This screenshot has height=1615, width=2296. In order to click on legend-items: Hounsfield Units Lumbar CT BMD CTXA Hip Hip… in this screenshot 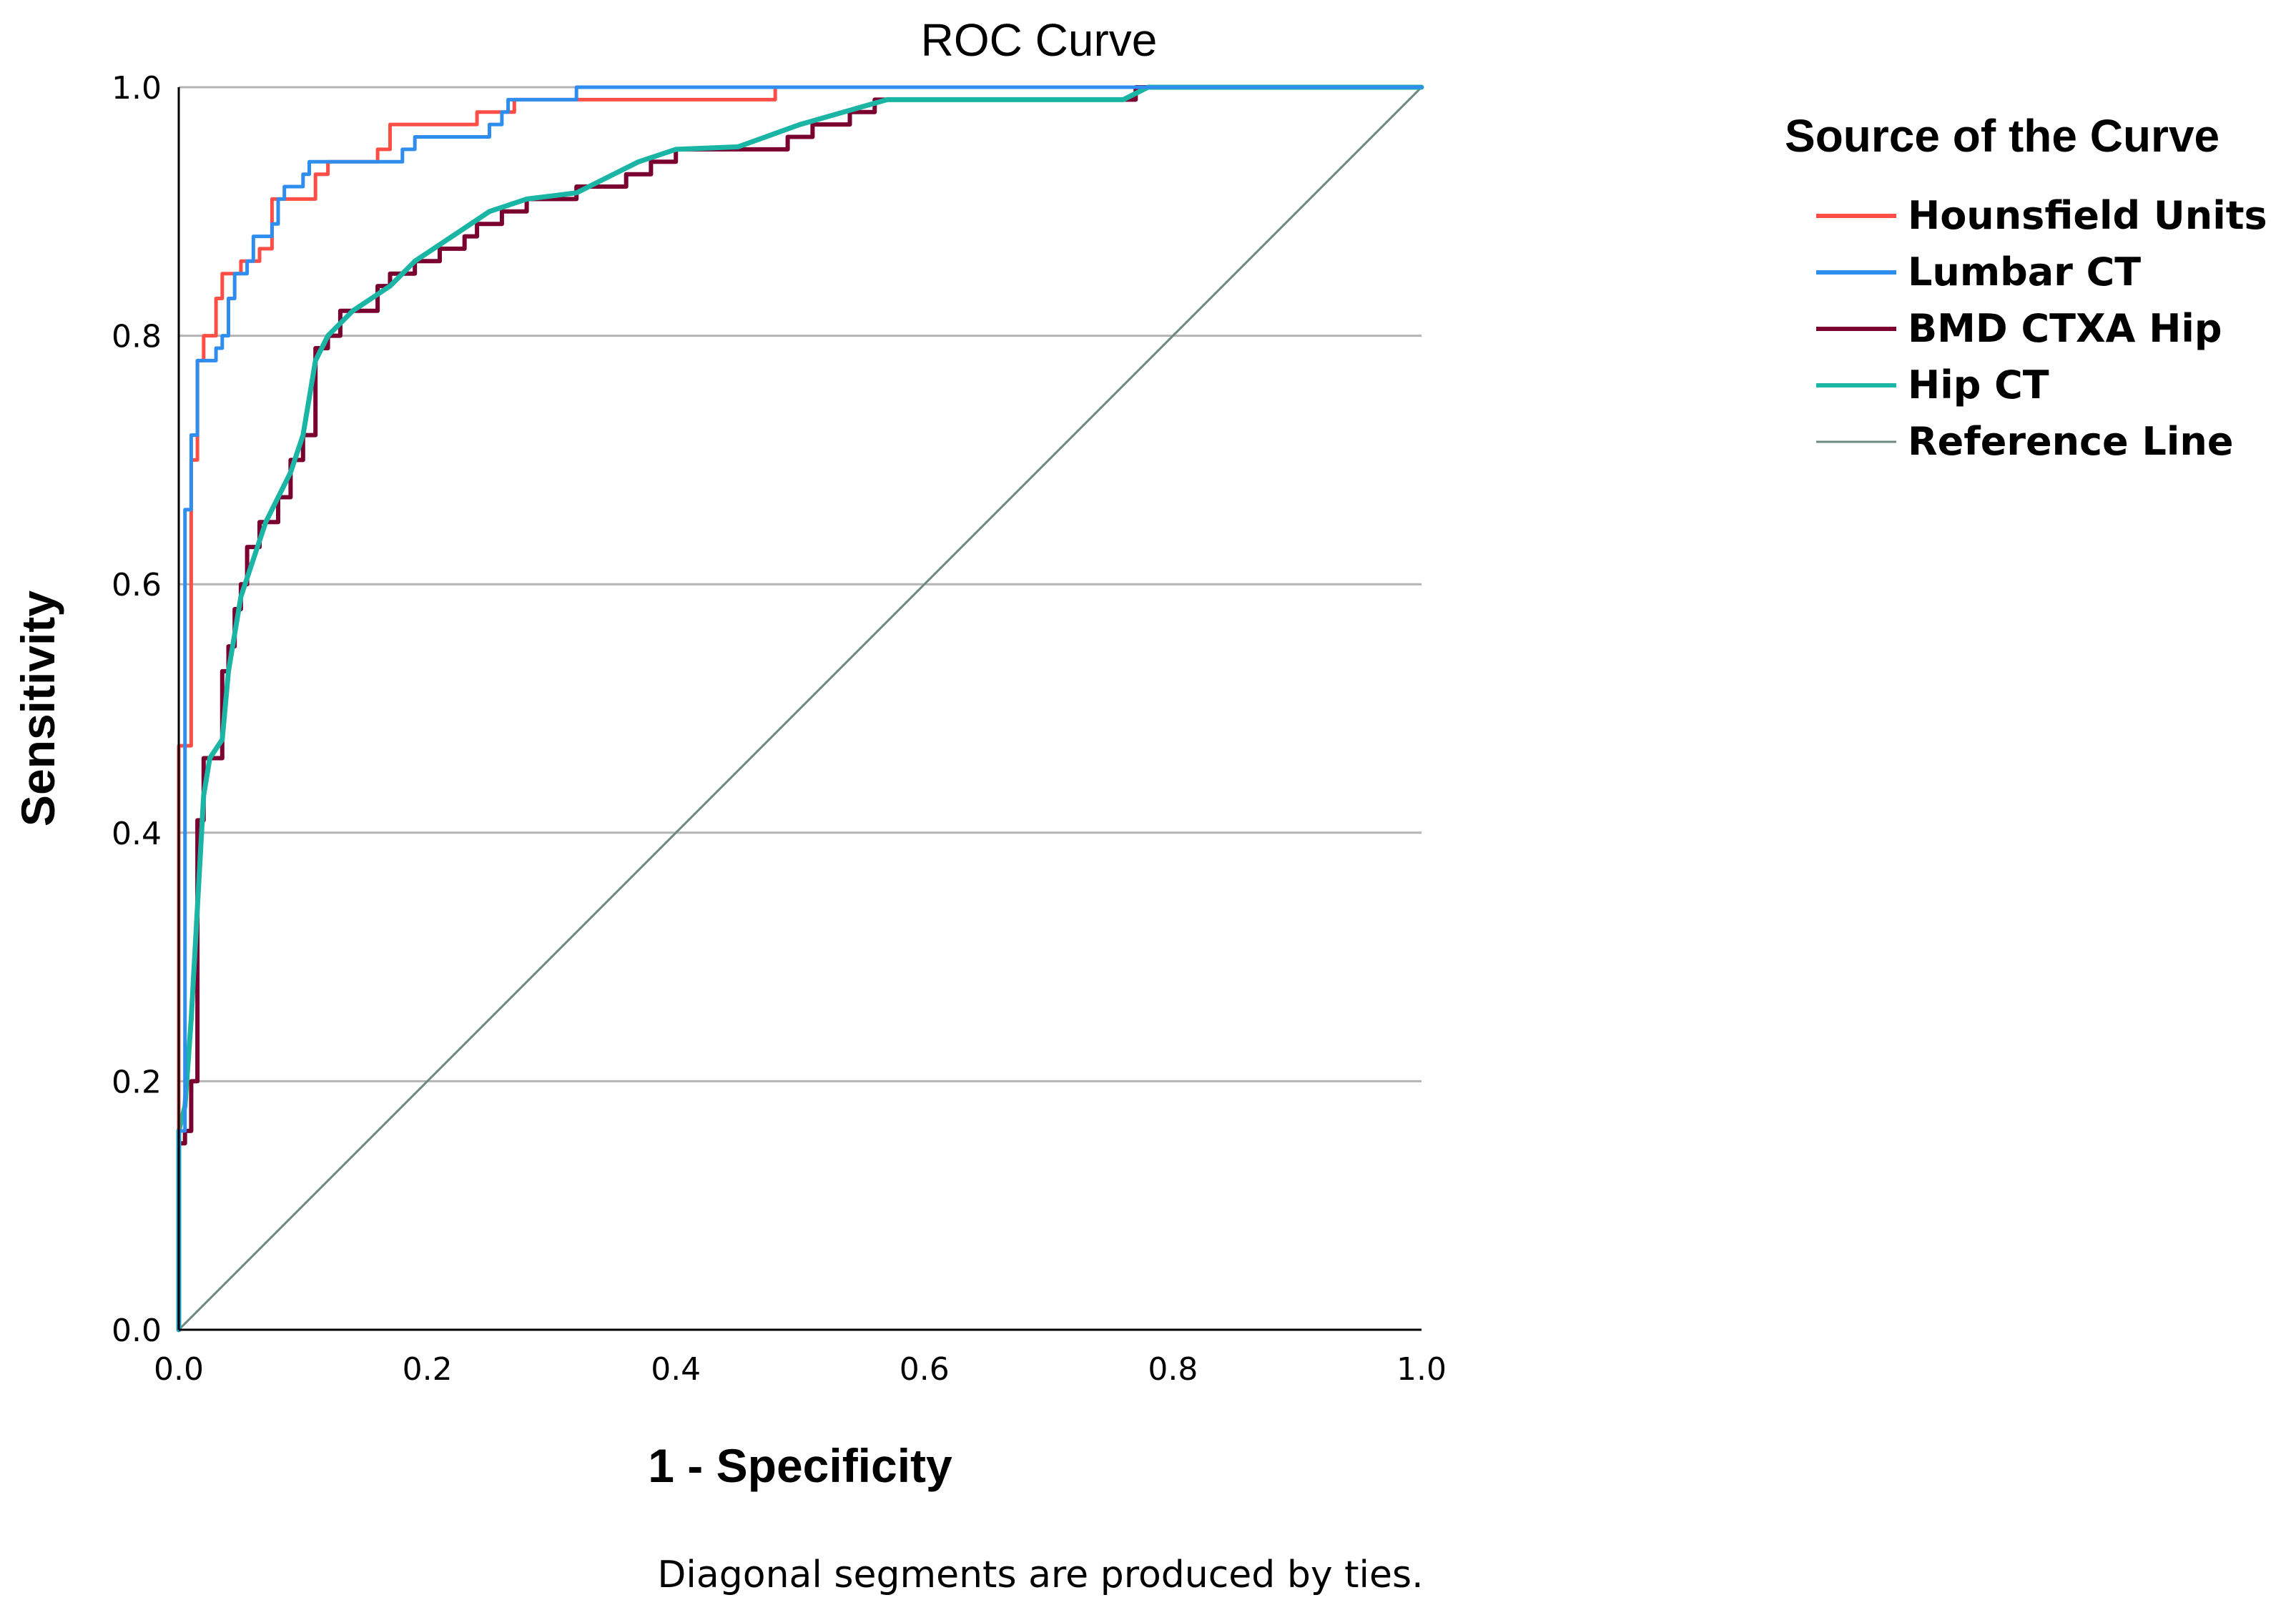, I will do `click(2042, 328)`.